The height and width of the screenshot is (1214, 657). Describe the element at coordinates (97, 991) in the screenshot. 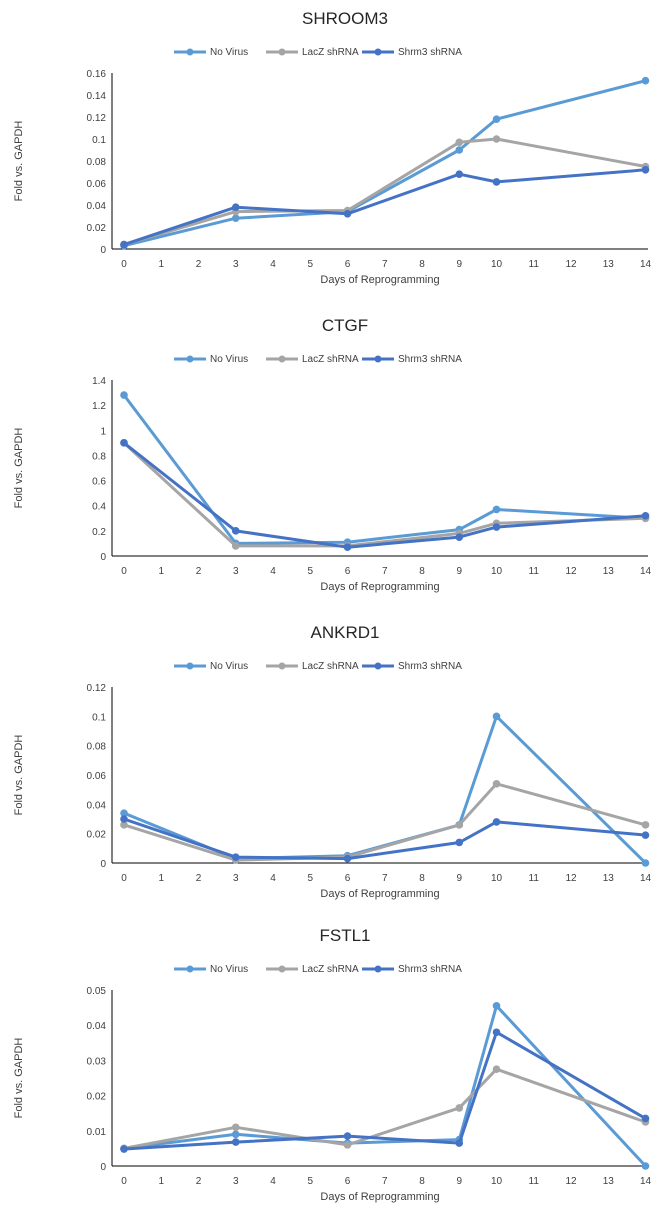

I see `y-tick-label: 0.05` at that location.